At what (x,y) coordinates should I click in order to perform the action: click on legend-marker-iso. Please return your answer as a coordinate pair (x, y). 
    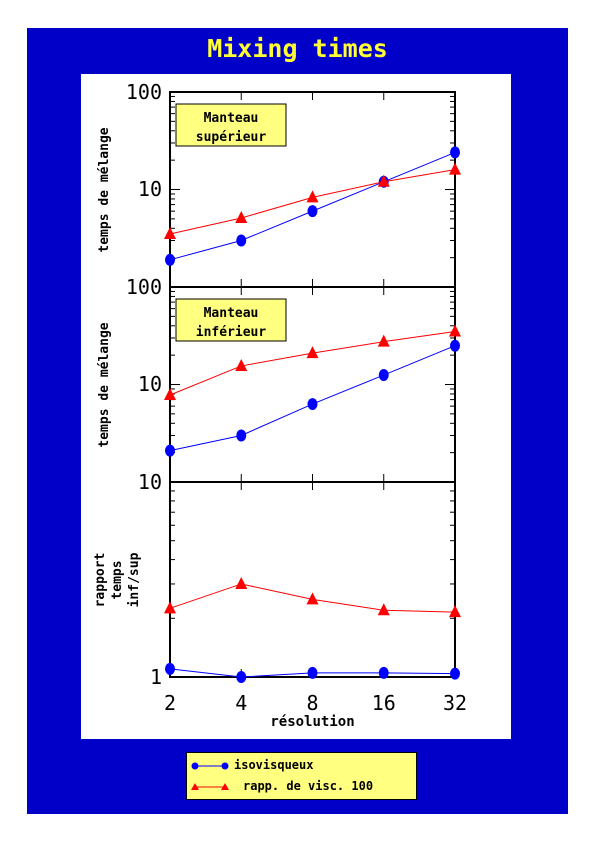
    Looking at the image, I should click on (195, 766).